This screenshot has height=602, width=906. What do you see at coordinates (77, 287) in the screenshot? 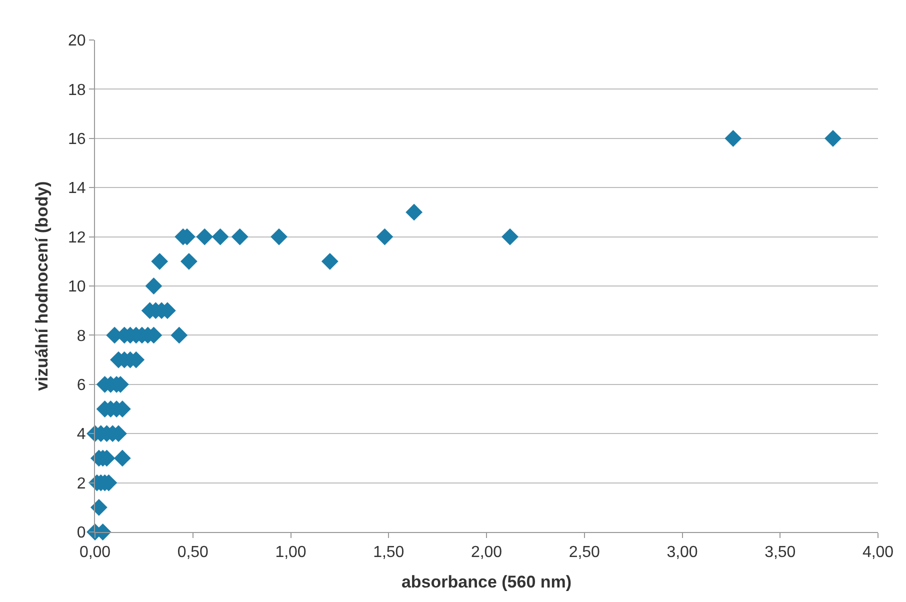
I see `y-tick-label: 10` at bounding box center [77, 287].